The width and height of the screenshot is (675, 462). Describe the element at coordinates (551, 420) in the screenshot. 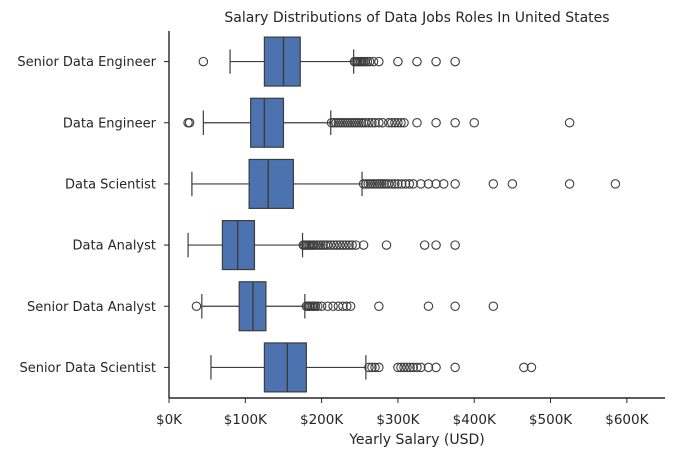

I see `x-tick-label: $500K` at that location.